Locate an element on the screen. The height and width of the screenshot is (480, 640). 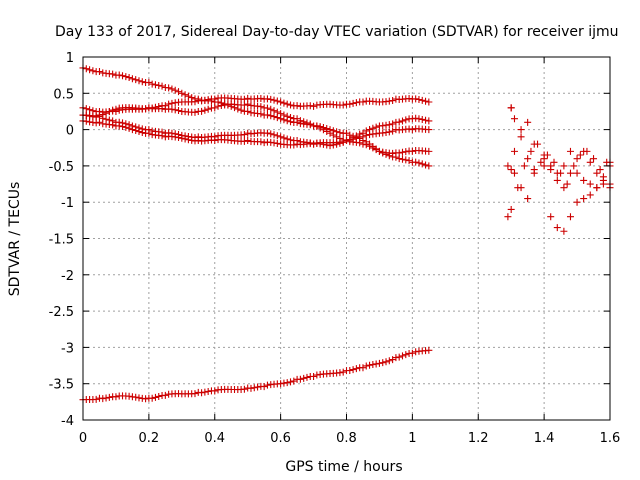
y-axis-label: SDTVAR / TECUs is located at coordinates (15, 239).